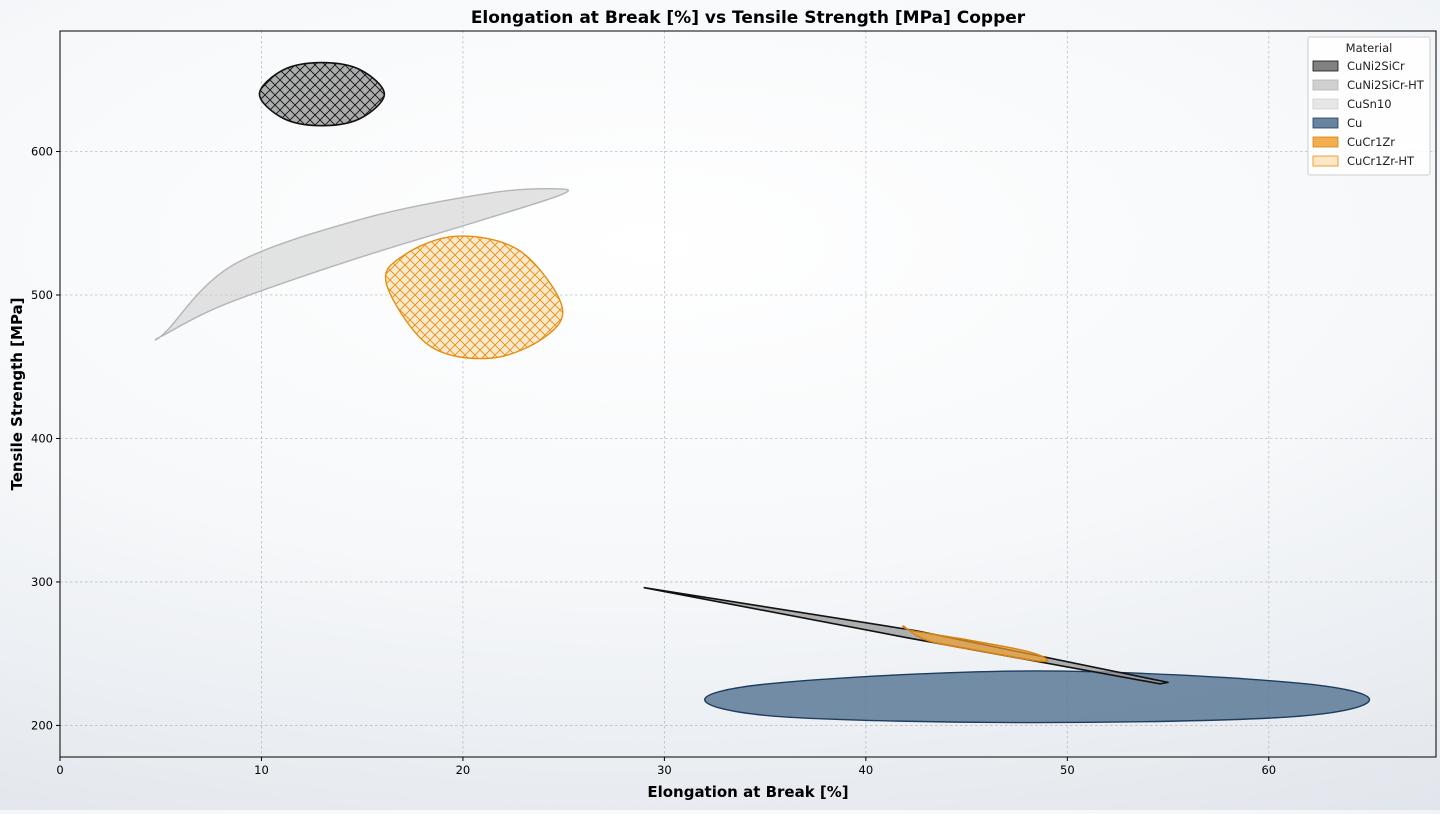  I want to click on legend-item-cusn10: CuSn10, so click(1352, 104).